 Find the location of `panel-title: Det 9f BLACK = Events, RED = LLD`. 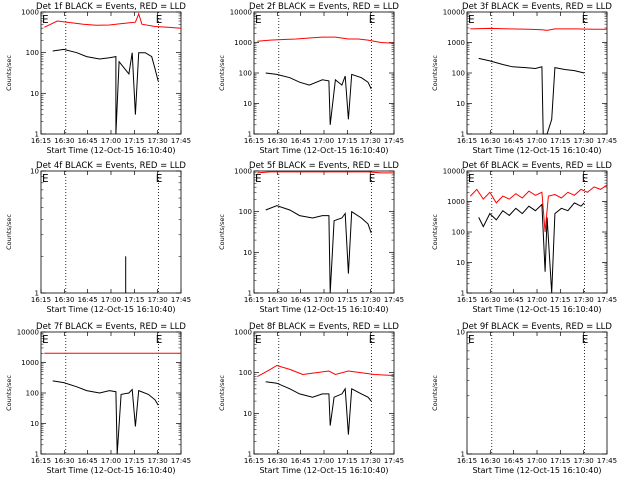

panel-title: Det 9f BLACK = Events, RED = LLD is located at coordinates (537, 327).